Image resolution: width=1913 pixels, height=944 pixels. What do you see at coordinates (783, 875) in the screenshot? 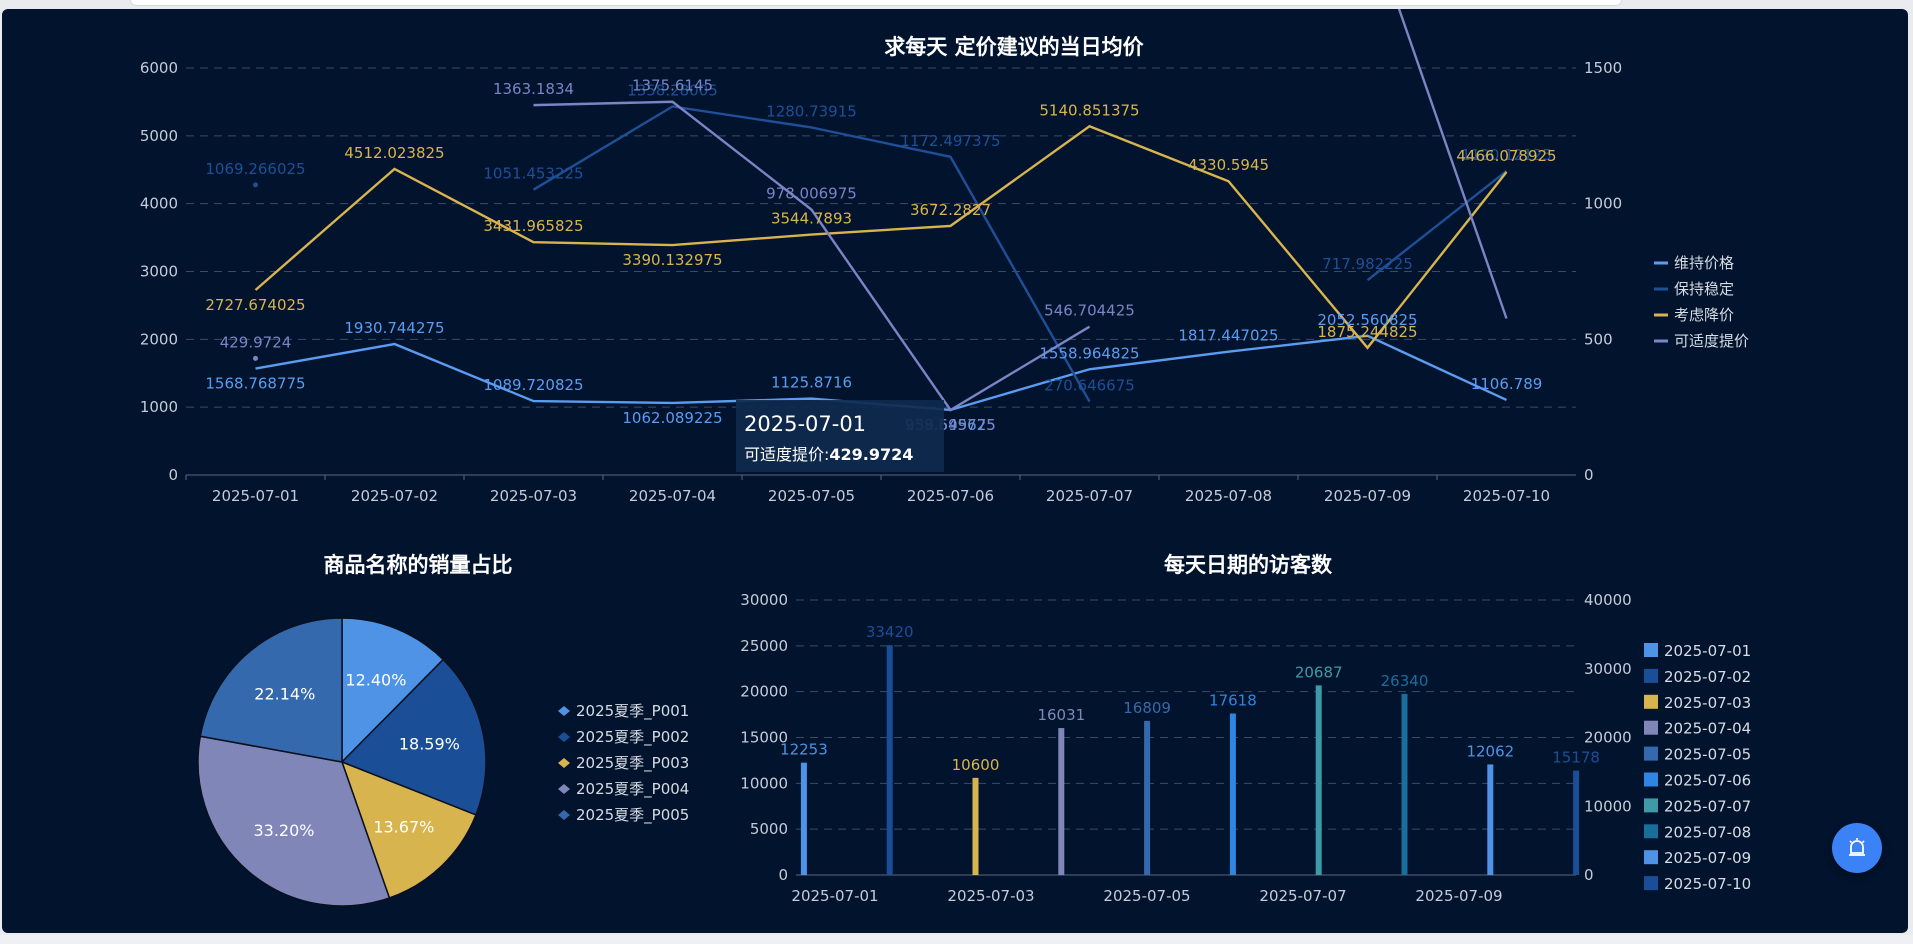
I see `bar-chart-y-left-tick: 0` at bounding box center [783, 875].